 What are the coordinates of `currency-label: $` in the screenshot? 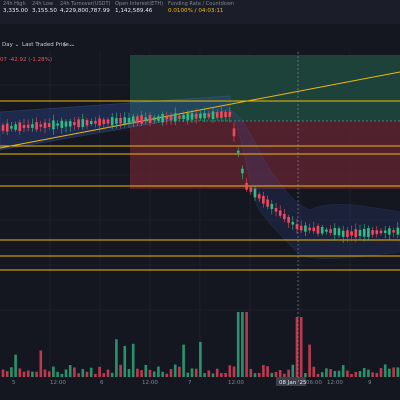 It's located at (65, 45).